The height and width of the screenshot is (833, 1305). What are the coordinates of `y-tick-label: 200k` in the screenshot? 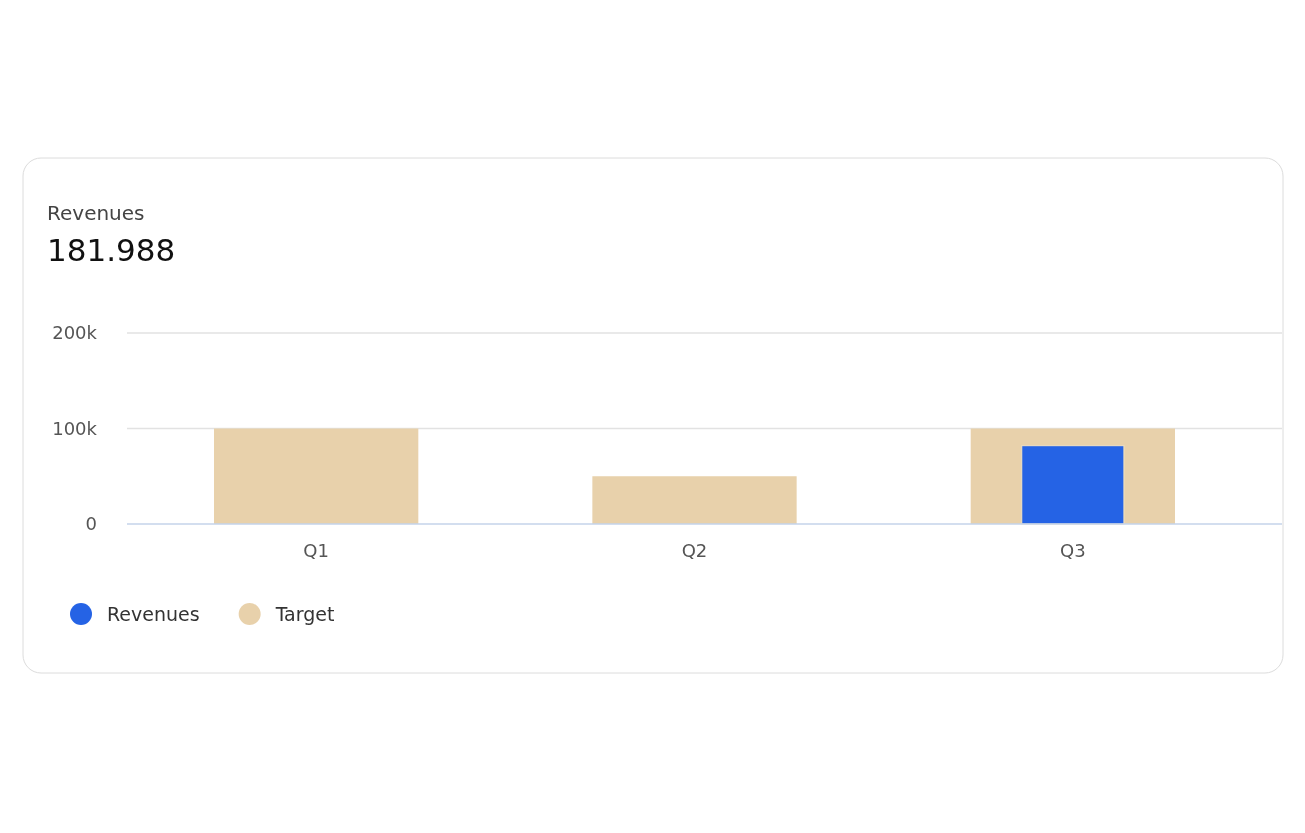 It's located at (75, 333).